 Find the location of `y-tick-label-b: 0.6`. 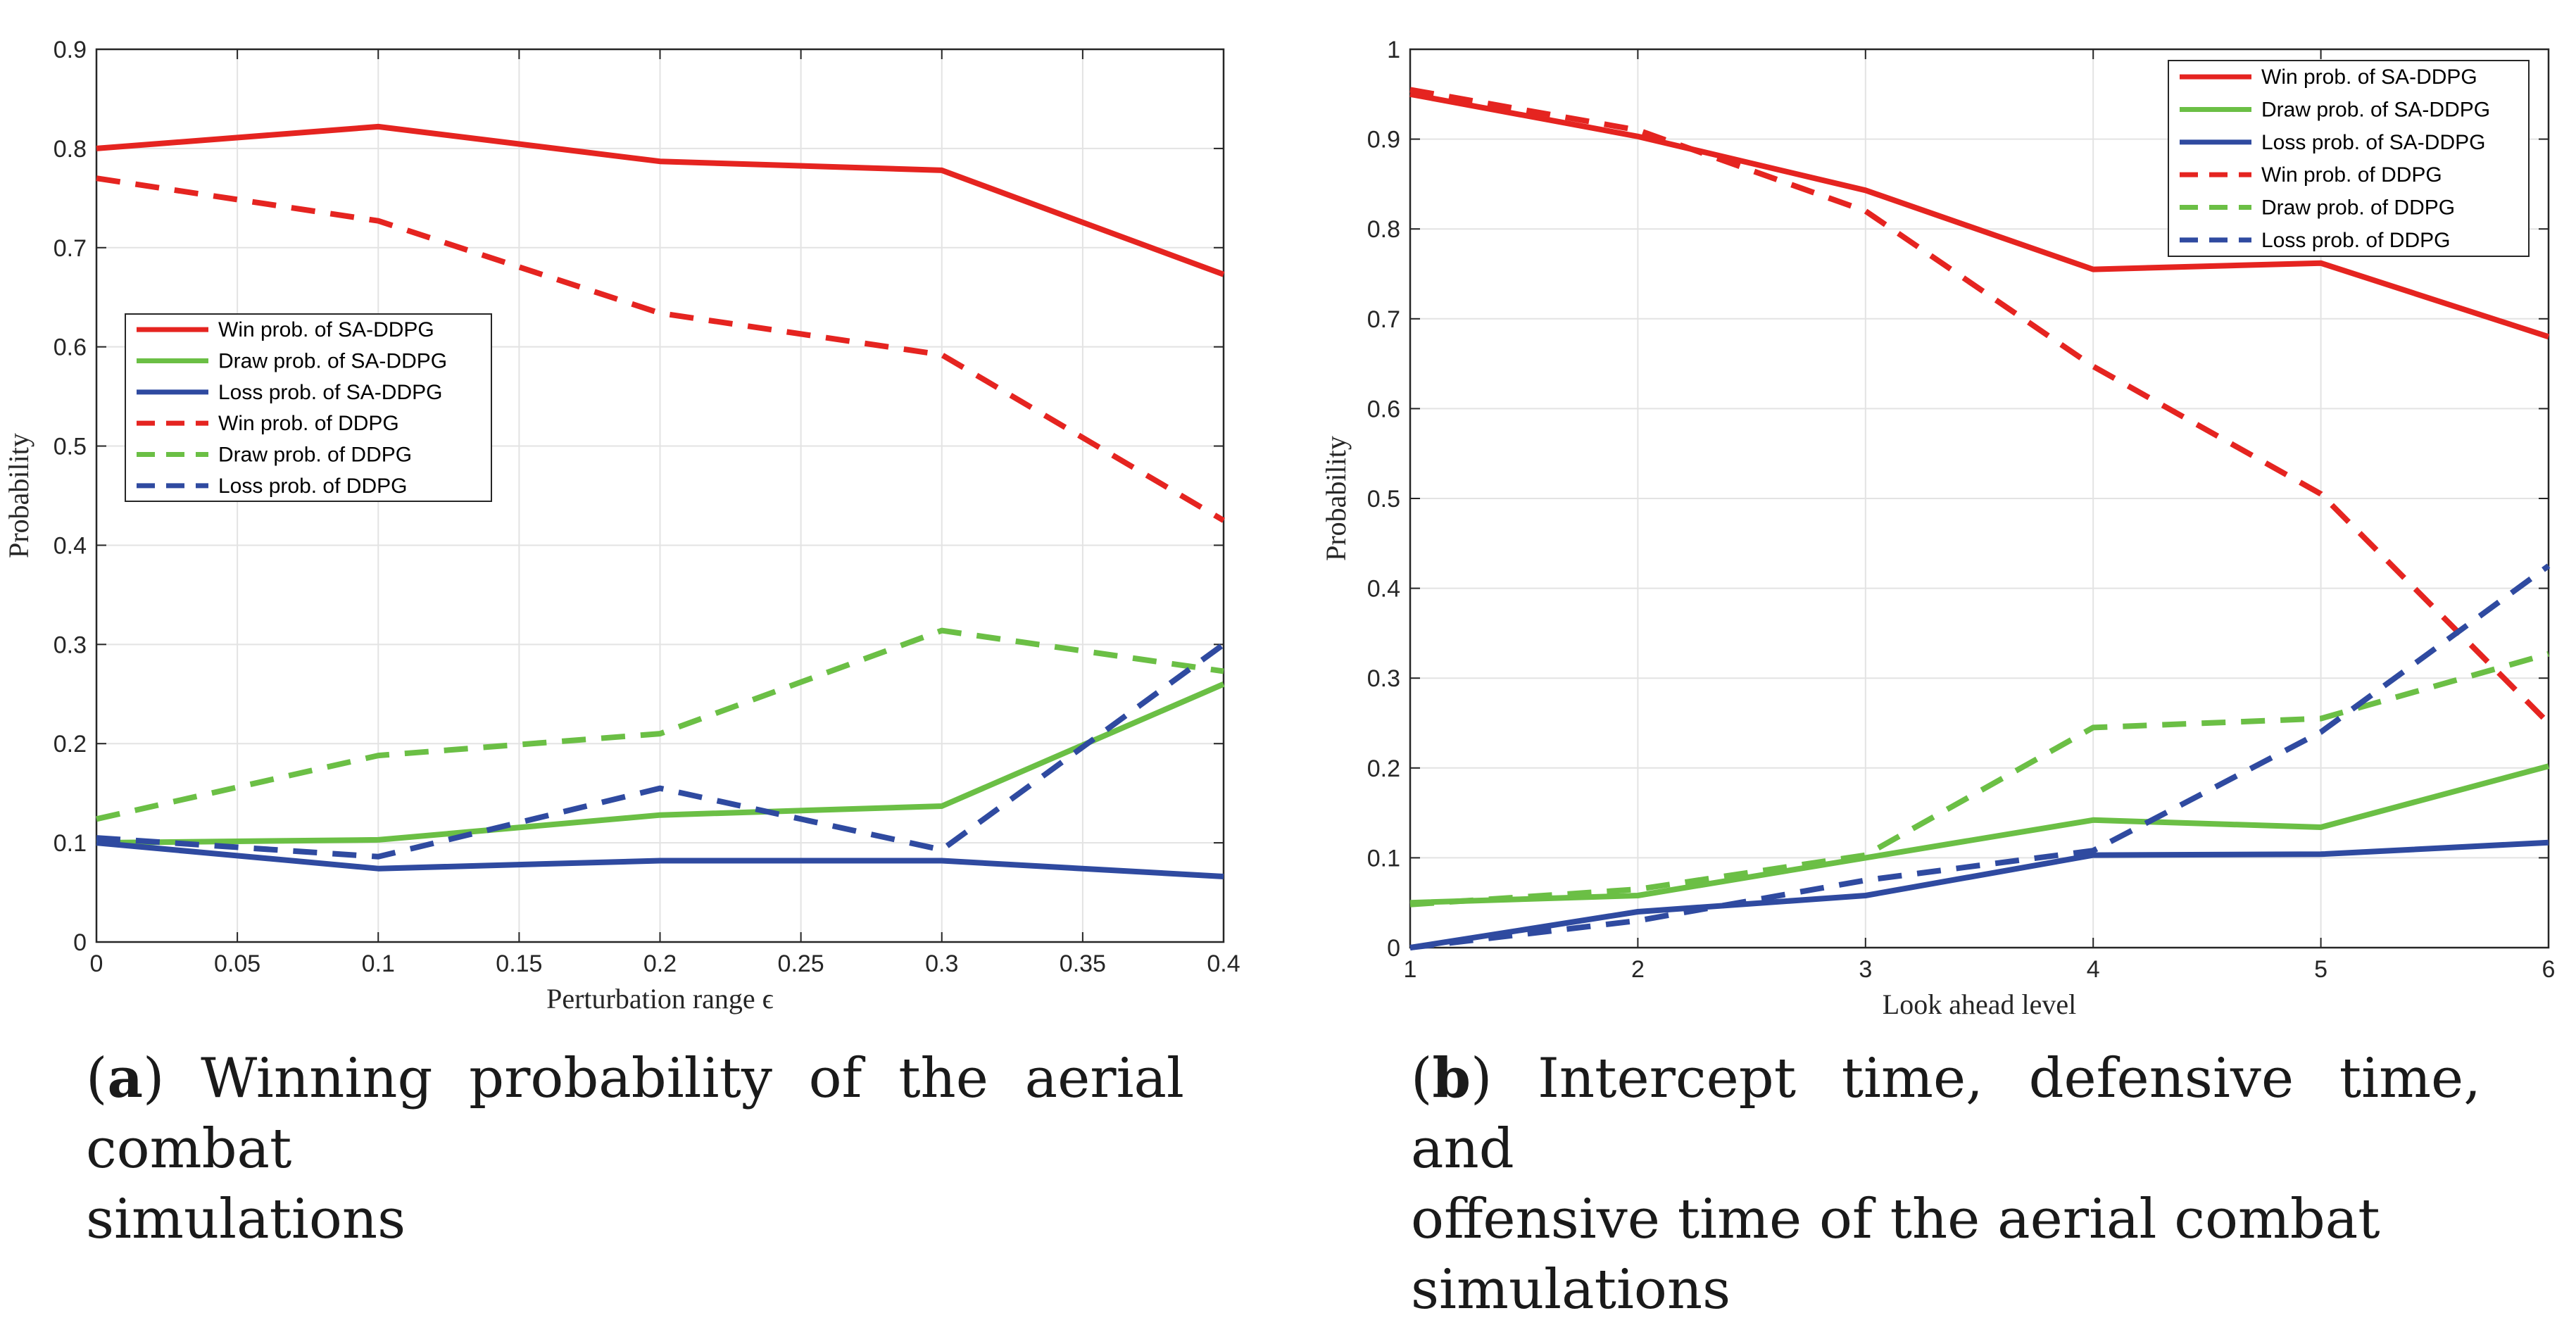

y-tick-label-b: 0.6 is located at coordinates (1383, 409).